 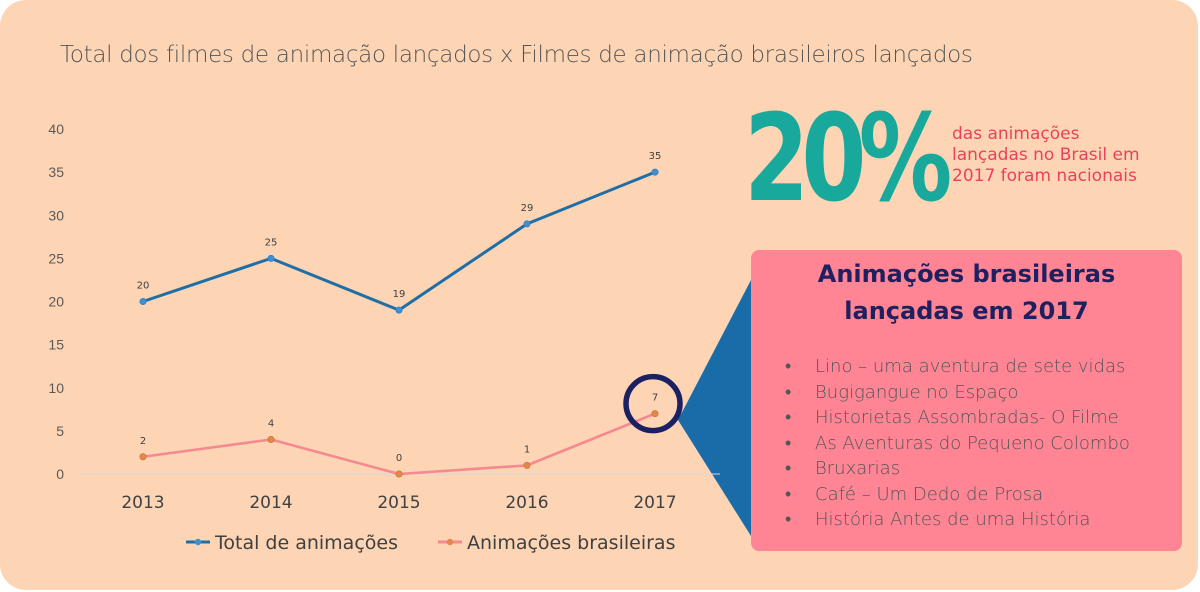 What do you see at coordinates (271, 242) in the screenshot?
I see `data-label: 25` at bounding box center [271, 242].